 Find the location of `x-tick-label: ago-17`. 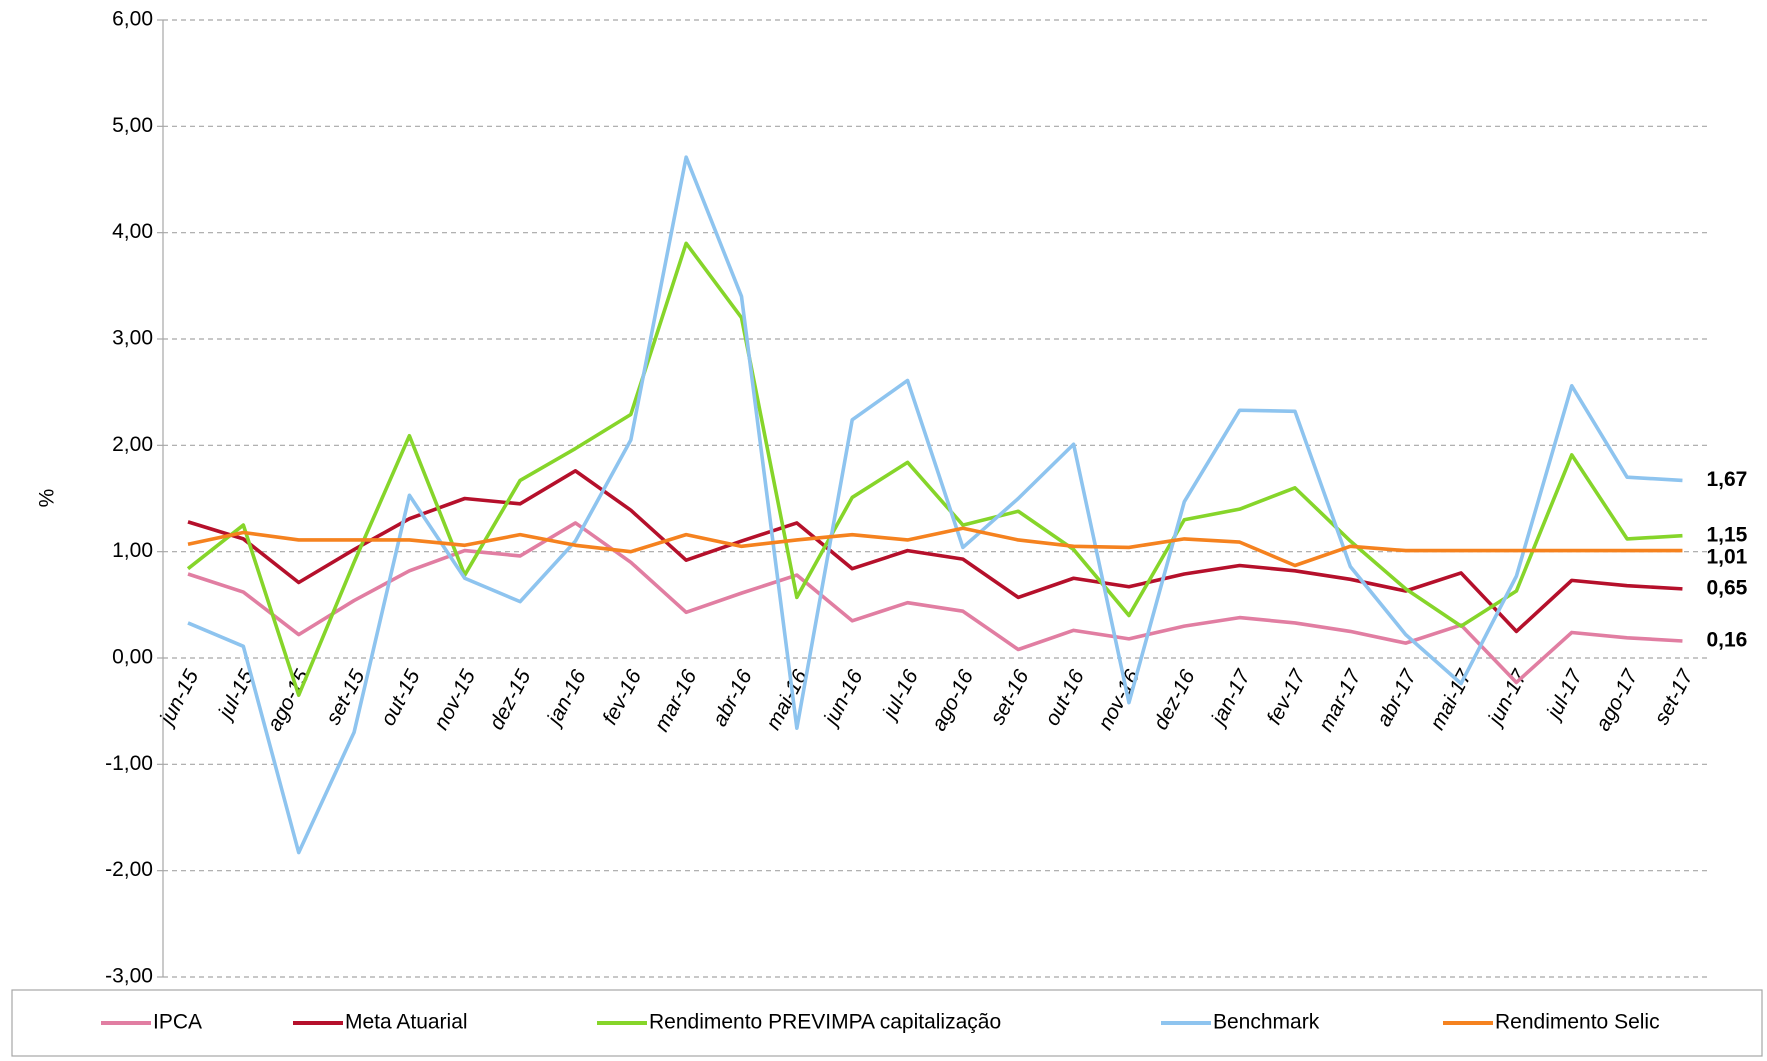

x-tick-label: ago-17 is located at coordinates (1617, 700).